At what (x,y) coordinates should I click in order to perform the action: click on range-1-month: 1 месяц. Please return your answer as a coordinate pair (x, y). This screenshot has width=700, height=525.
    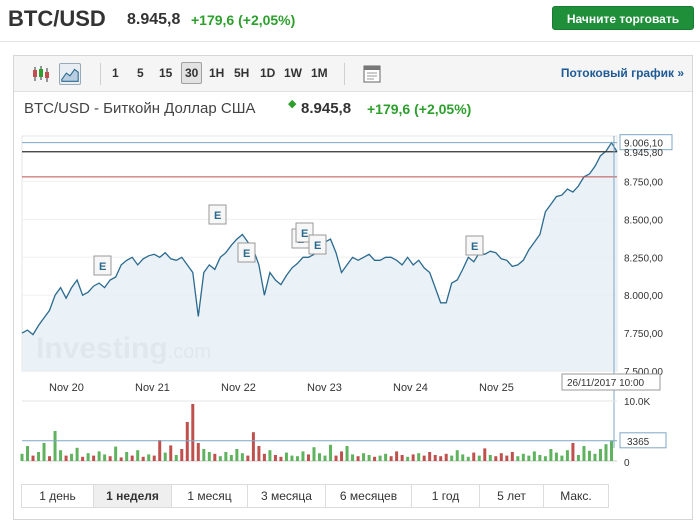
    Looking at the image, I should click on (210, 496).